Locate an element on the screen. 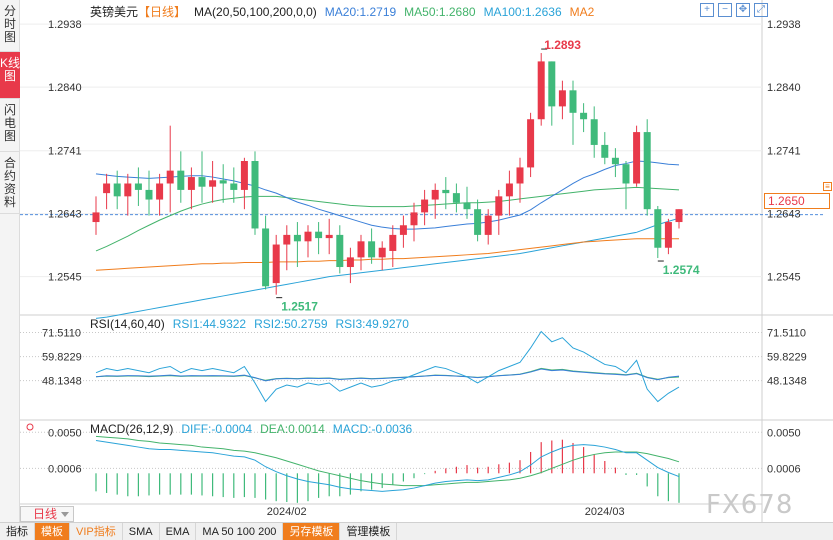 This screenshot has width=833, height=540. price-tick-left-4: 1.2545 is located at coordinates (65, 278).